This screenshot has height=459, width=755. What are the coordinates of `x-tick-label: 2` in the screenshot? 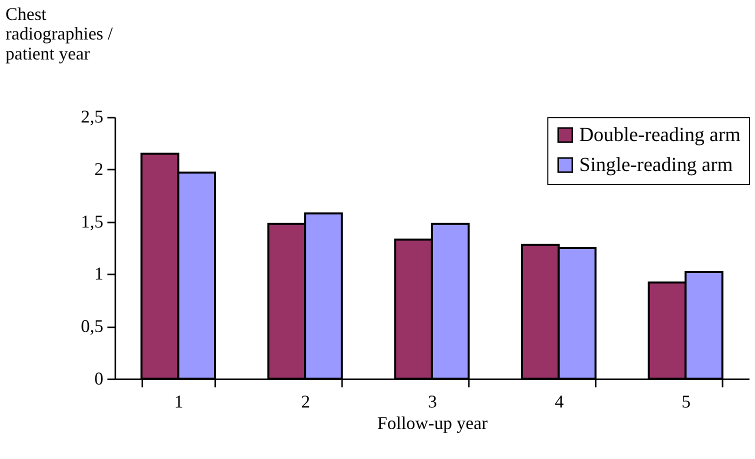 It's located at (305, 401).